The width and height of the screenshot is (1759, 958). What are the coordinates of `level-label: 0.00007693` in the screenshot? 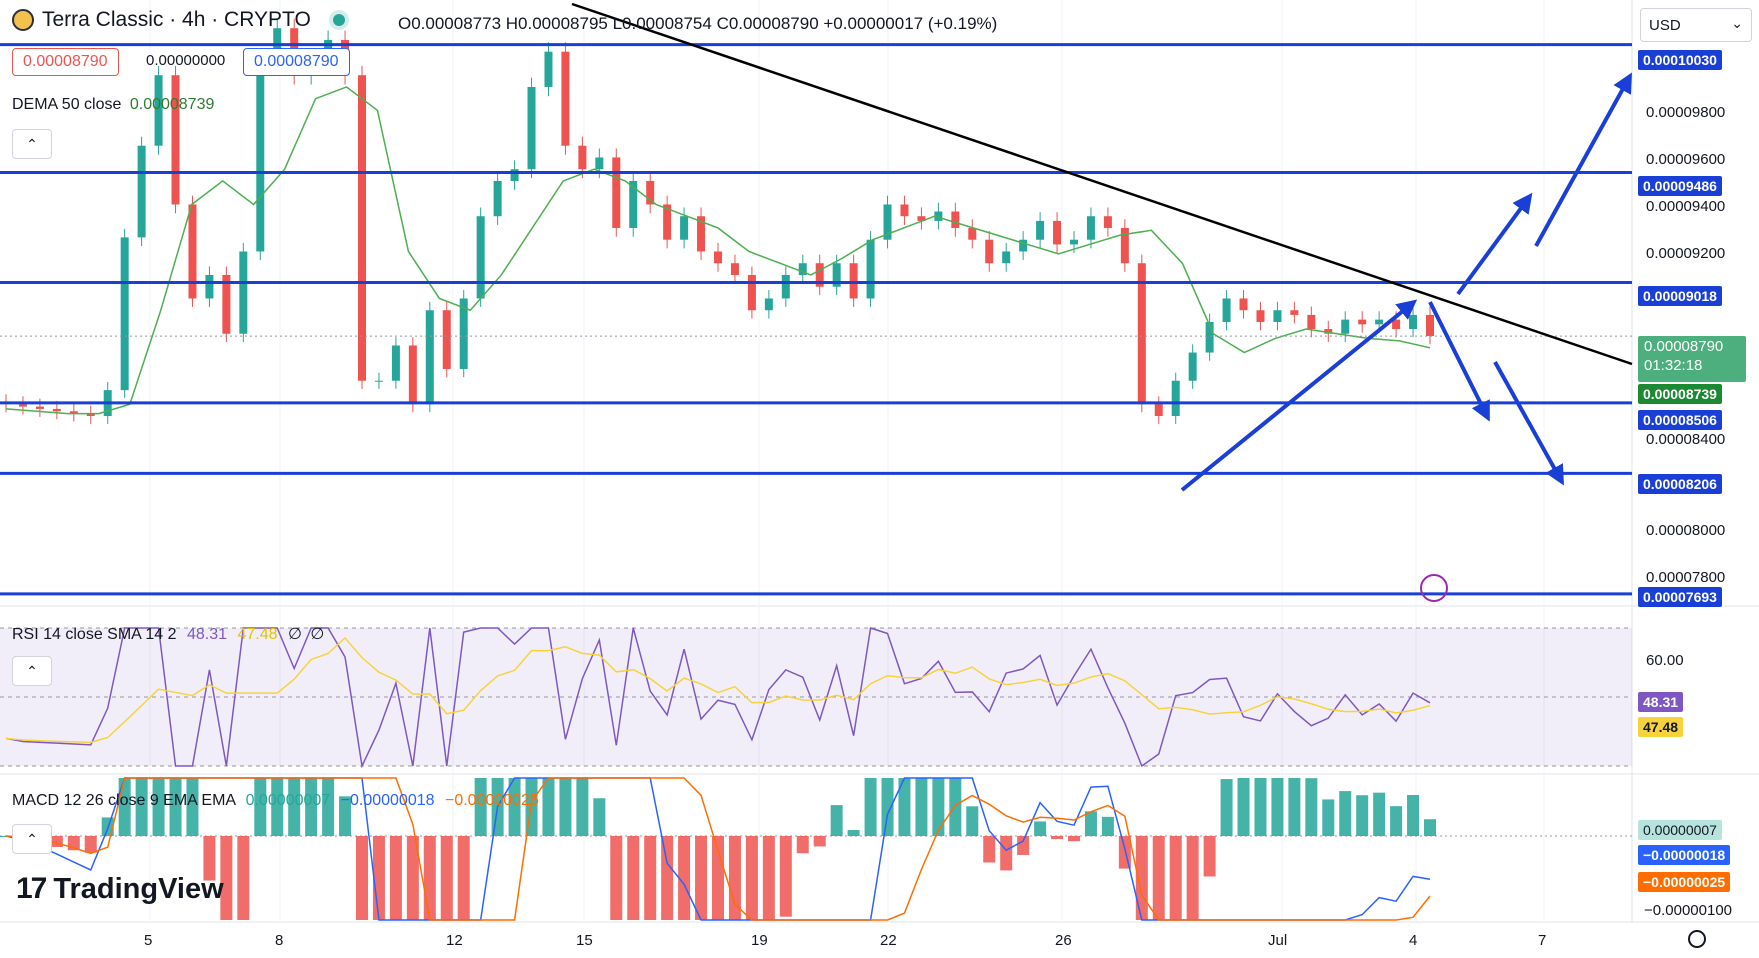 It's located at (1680, 597).